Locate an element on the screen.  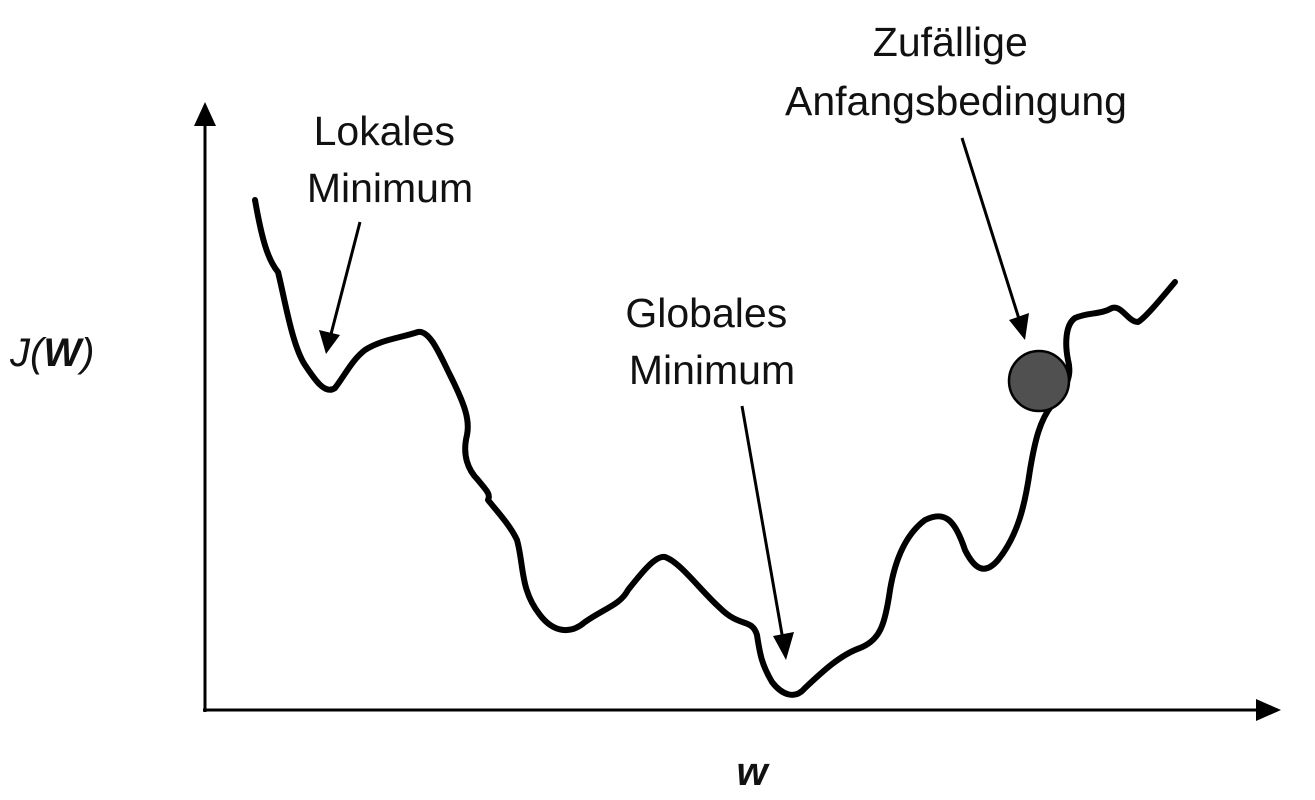
y-axis-label-var: W is located at coordinates (63, 353).